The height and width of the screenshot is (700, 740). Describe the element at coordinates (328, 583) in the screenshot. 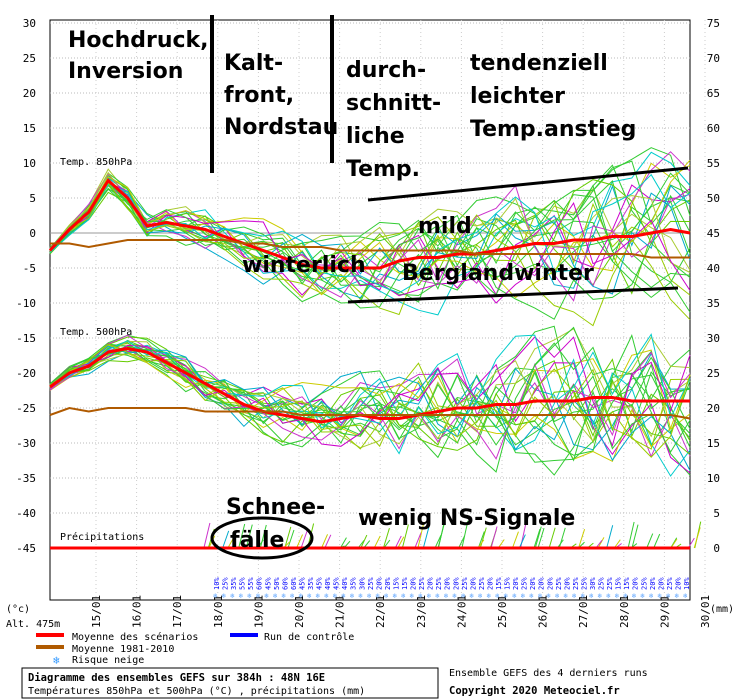

I see `snow-risk-pct-label: 40%` at that location.